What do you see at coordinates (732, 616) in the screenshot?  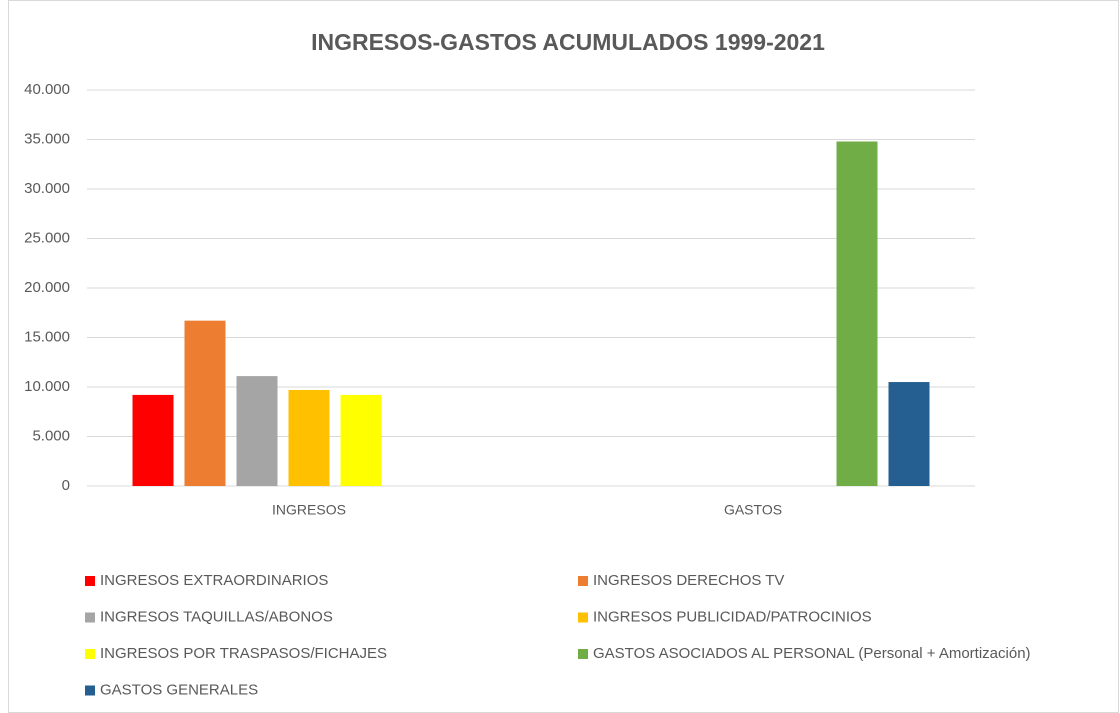 I see `legend-label: INGRESOS PUBLICIDAD/PATROCINIOS` at bounding box center [732, 616].